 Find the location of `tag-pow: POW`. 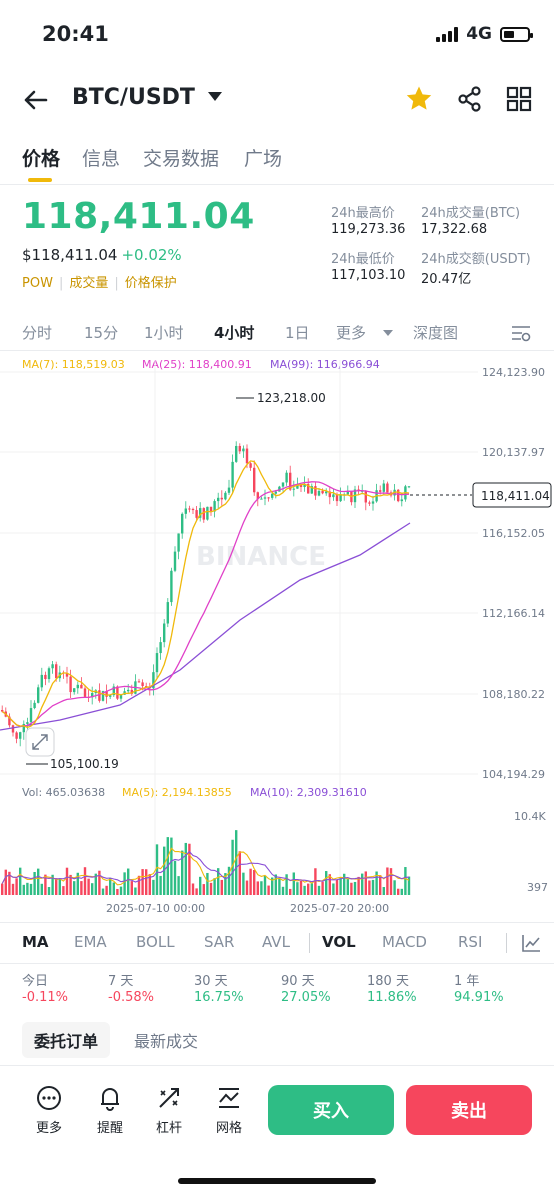

tag-pow: POW is located at coordinates (37, 283).